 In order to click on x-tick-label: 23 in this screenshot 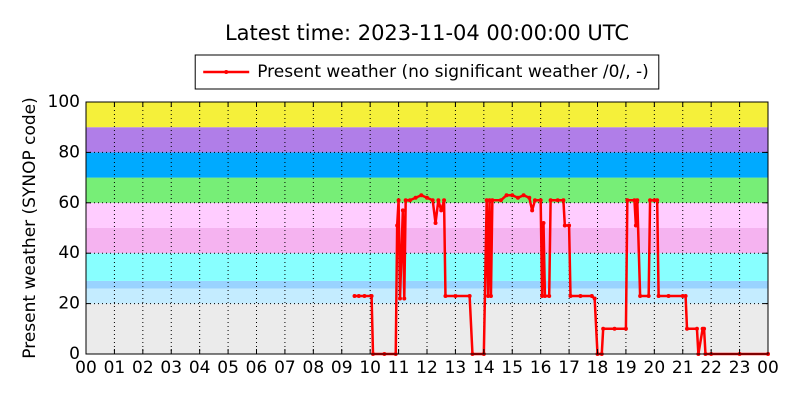, I will do `click(740, 368)`.